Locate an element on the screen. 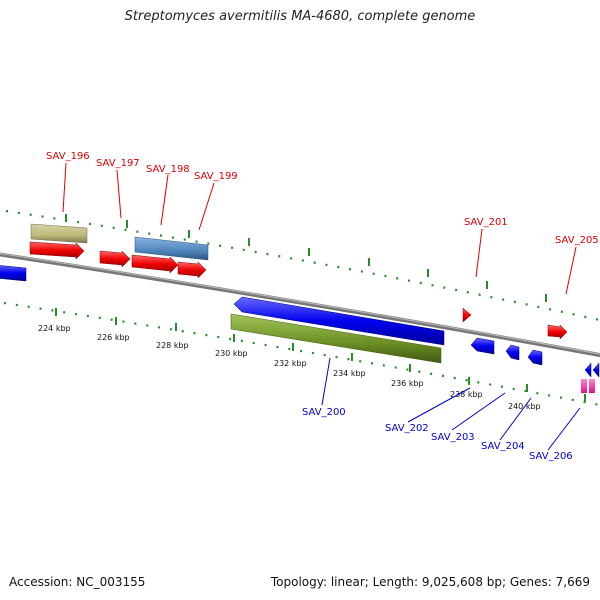 This screenshot has width=600, height=600. leader-sav197 is located at coordinates (119, 194).